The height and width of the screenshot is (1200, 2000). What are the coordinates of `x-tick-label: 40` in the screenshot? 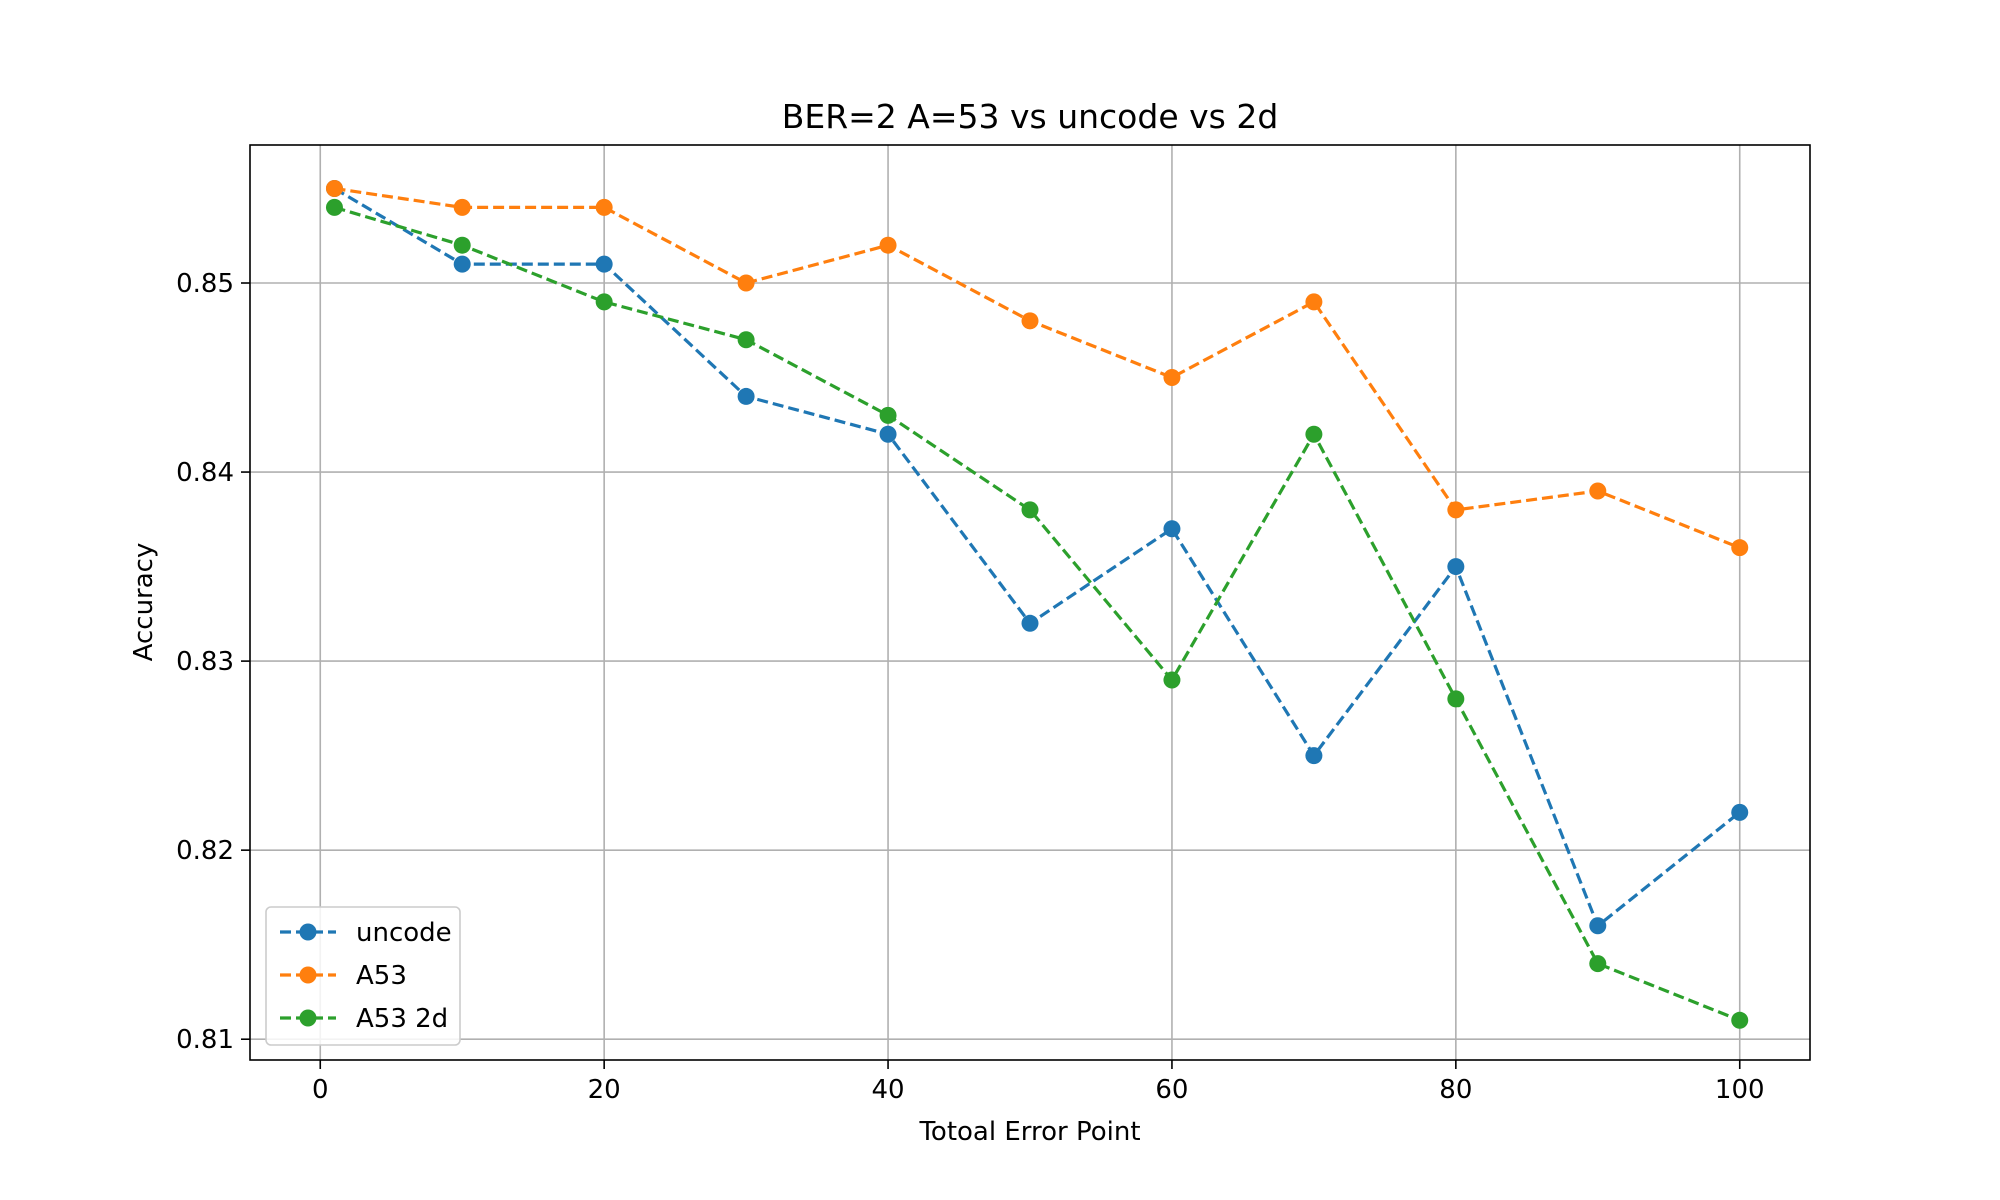 It's located at (888, 1090).